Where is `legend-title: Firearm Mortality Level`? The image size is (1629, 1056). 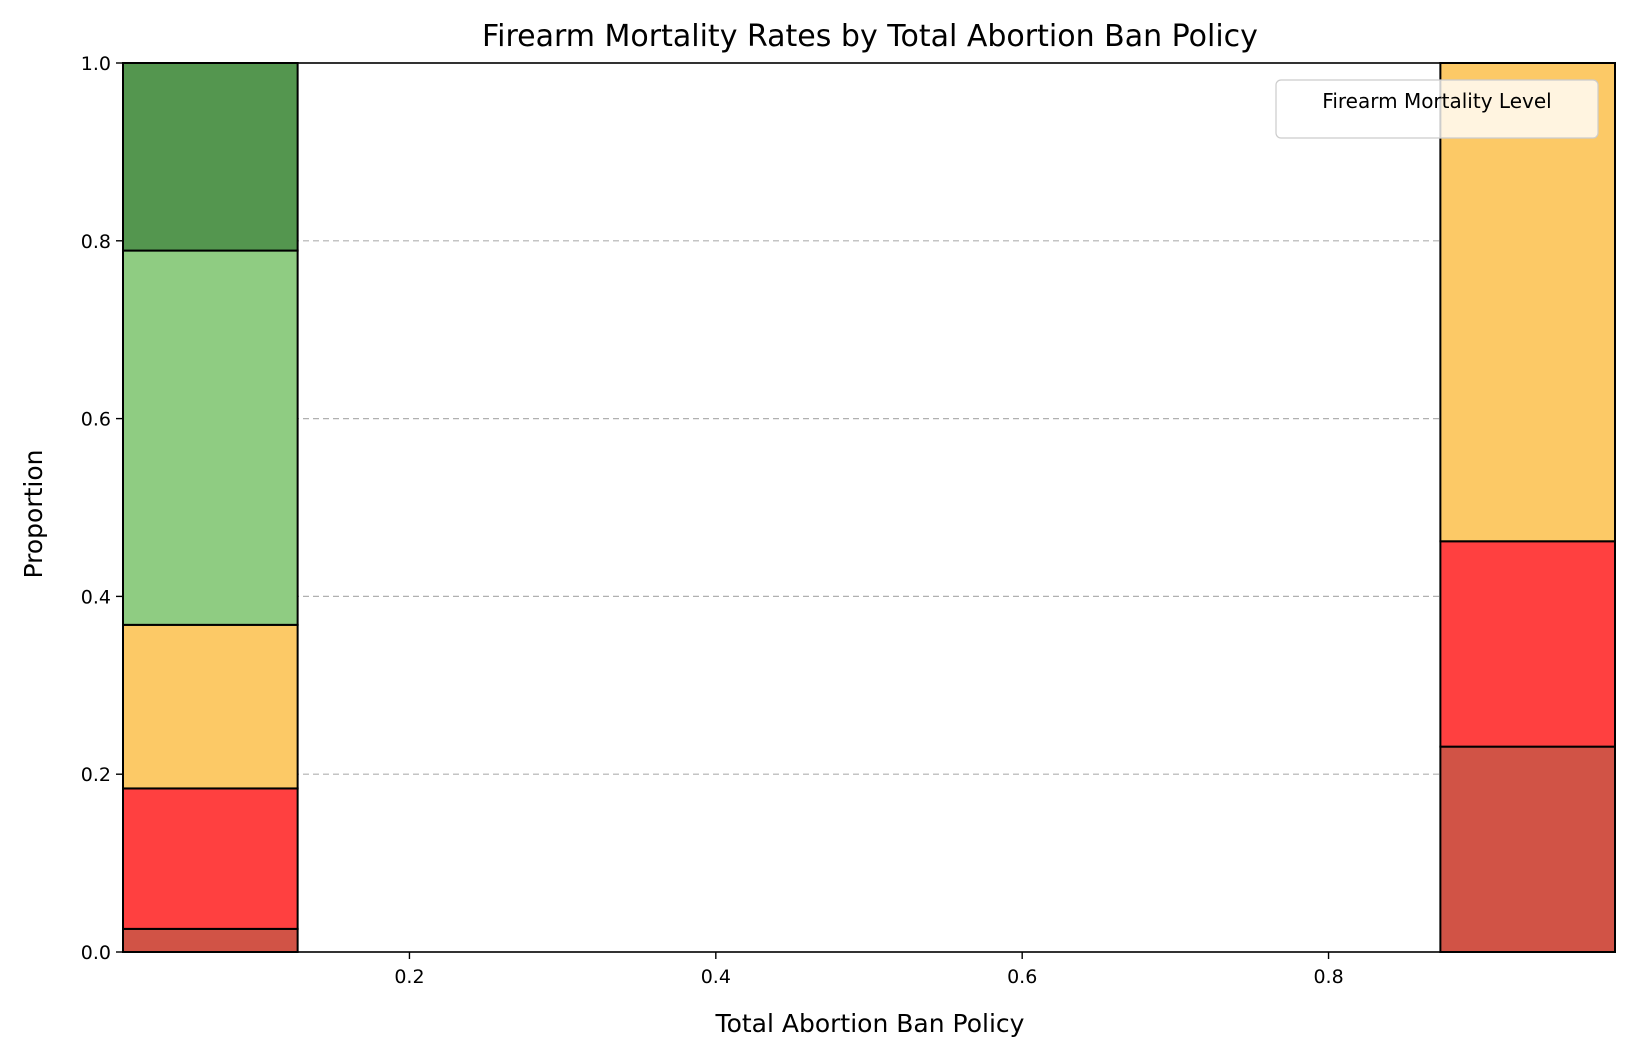
legend-title: Firearm Mortality Level is located at coordinates (1436, 101).